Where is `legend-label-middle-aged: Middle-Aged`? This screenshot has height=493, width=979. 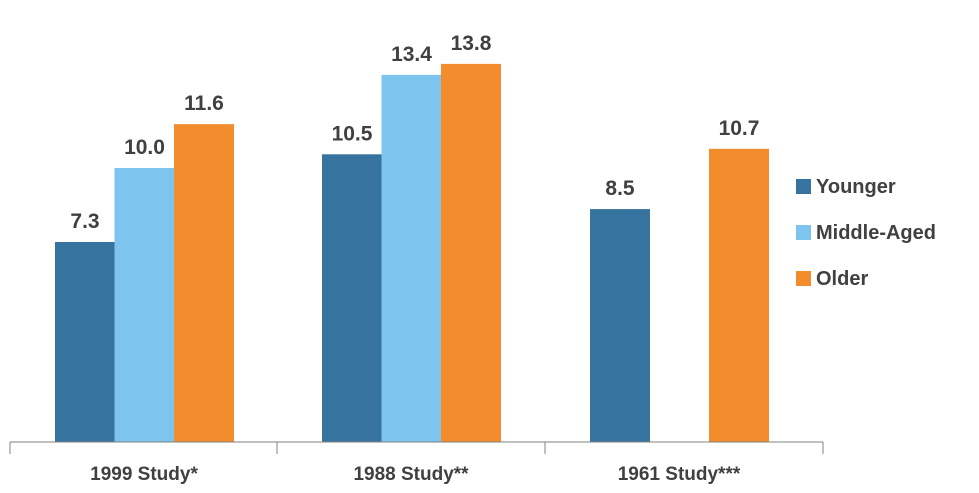 legend-label-middle-aged: Middle-Aged is located at coordinates (876, 233).